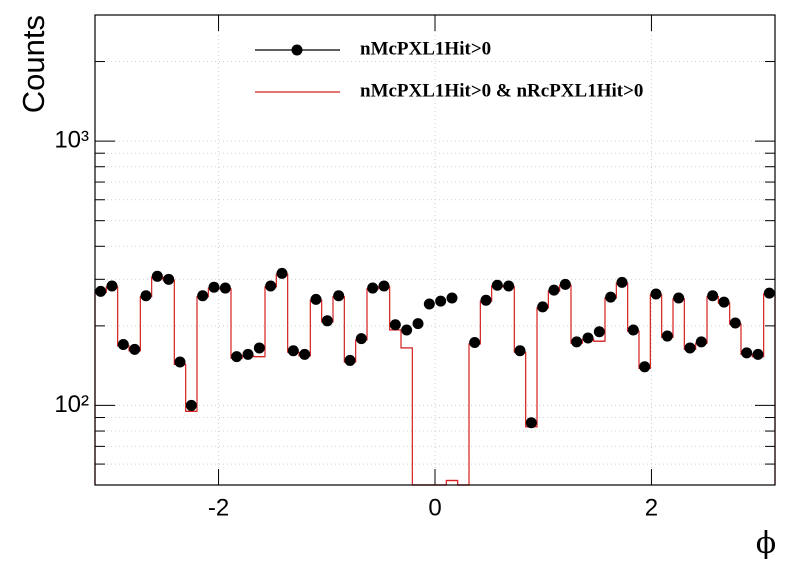 Image resolution: width=796 pixels, height=572 pixels. I want to click on legend: nMcPXL1Hit>0 nMcPXL1Hit>0 & nRcPXL1Hit>0, so click(449, 69).